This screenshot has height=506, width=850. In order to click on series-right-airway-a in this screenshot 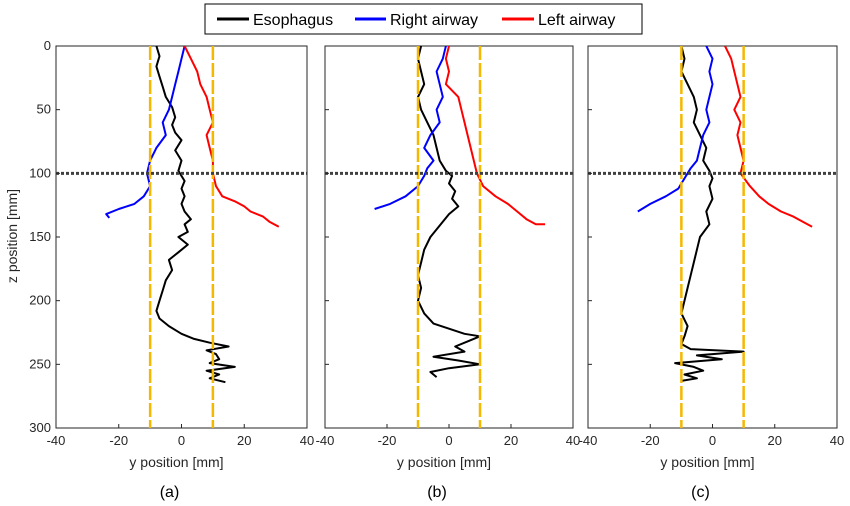, I will do `click(145, 132)`.